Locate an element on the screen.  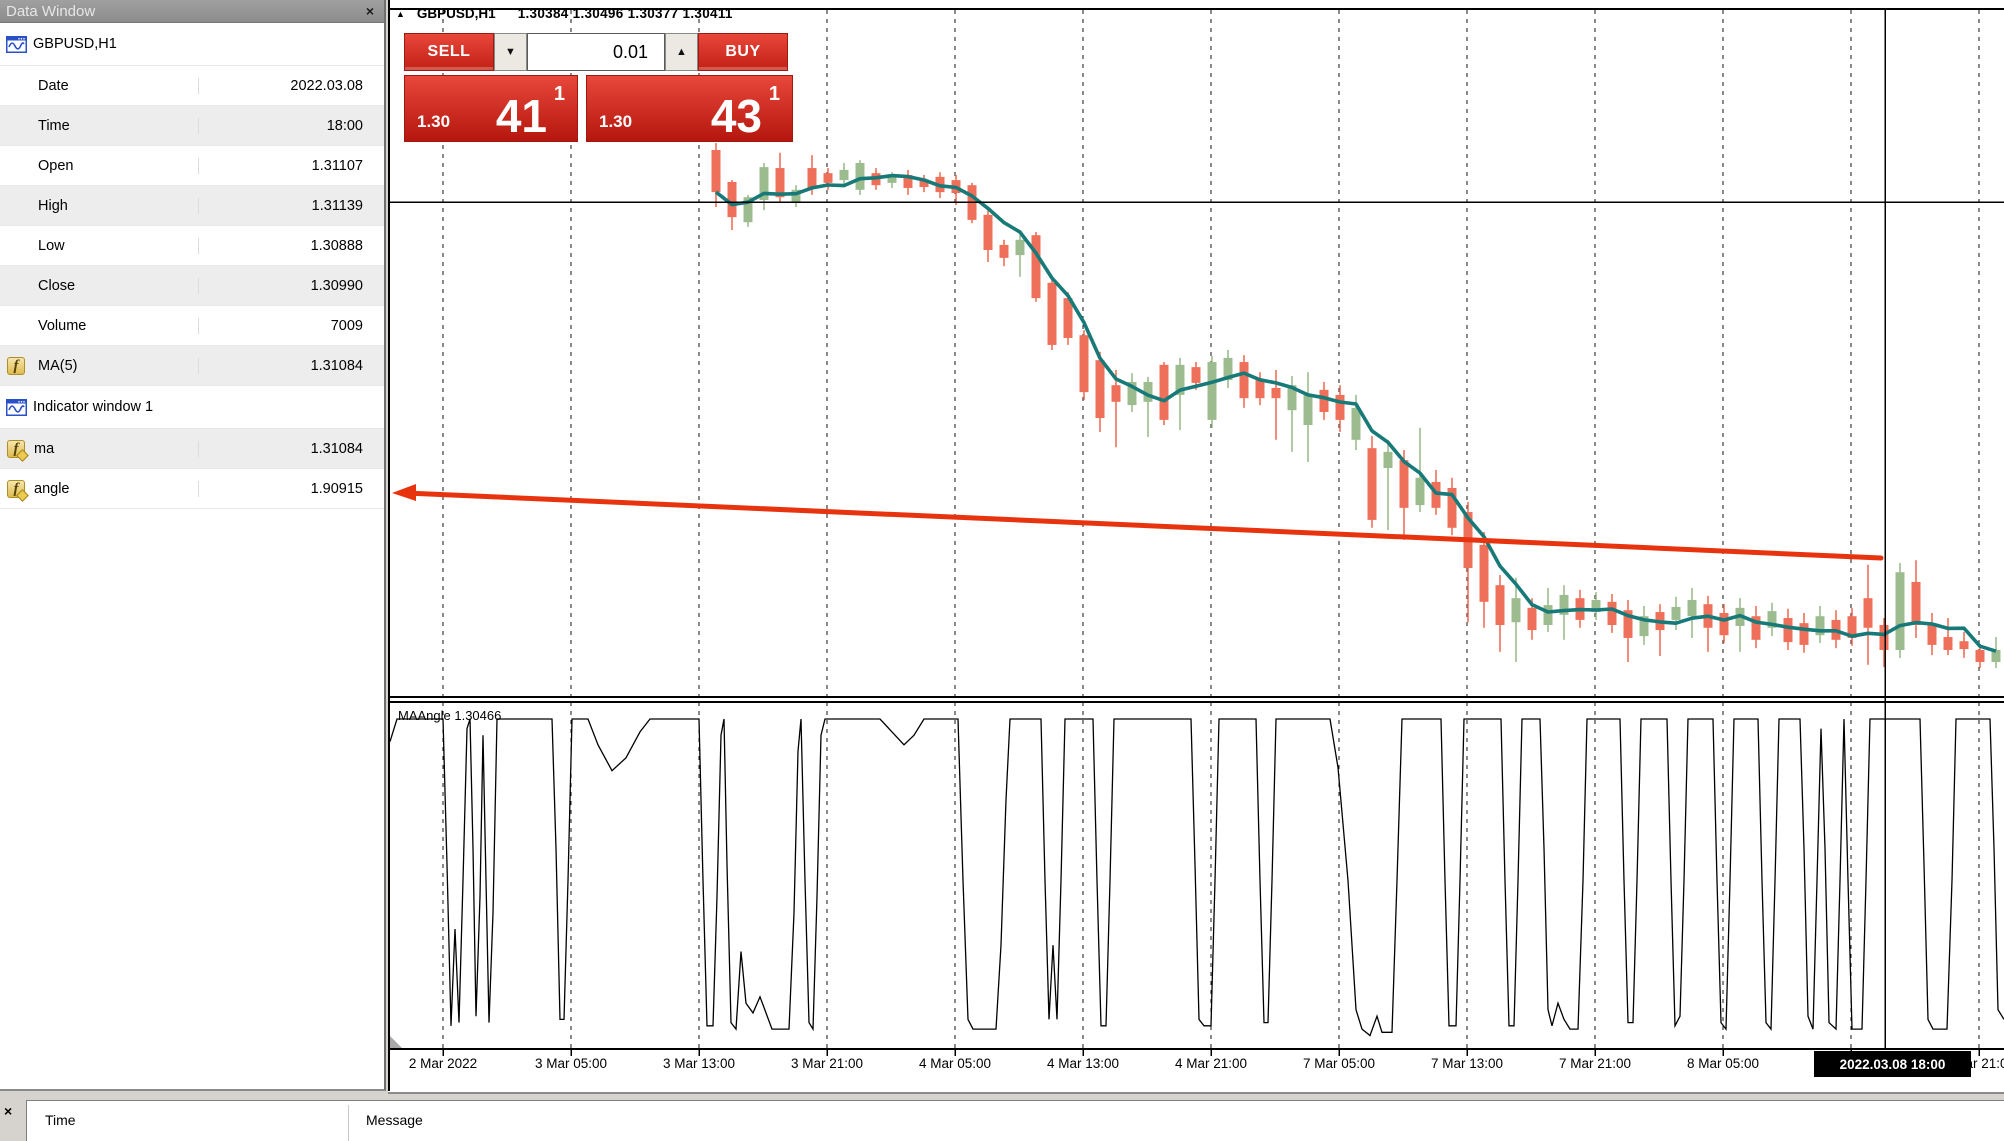
x-axis-label: 4 Mar 13:00 is located at coordinates (1083, 1063).